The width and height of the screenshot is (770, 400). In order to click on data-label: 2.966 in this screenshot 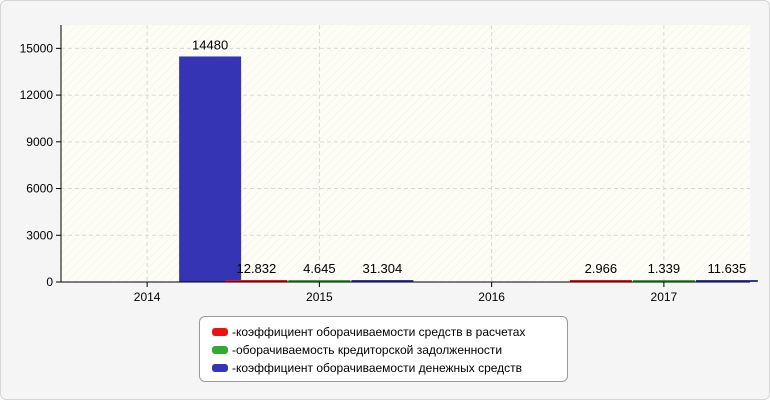, I will do `click(601, 268)`.